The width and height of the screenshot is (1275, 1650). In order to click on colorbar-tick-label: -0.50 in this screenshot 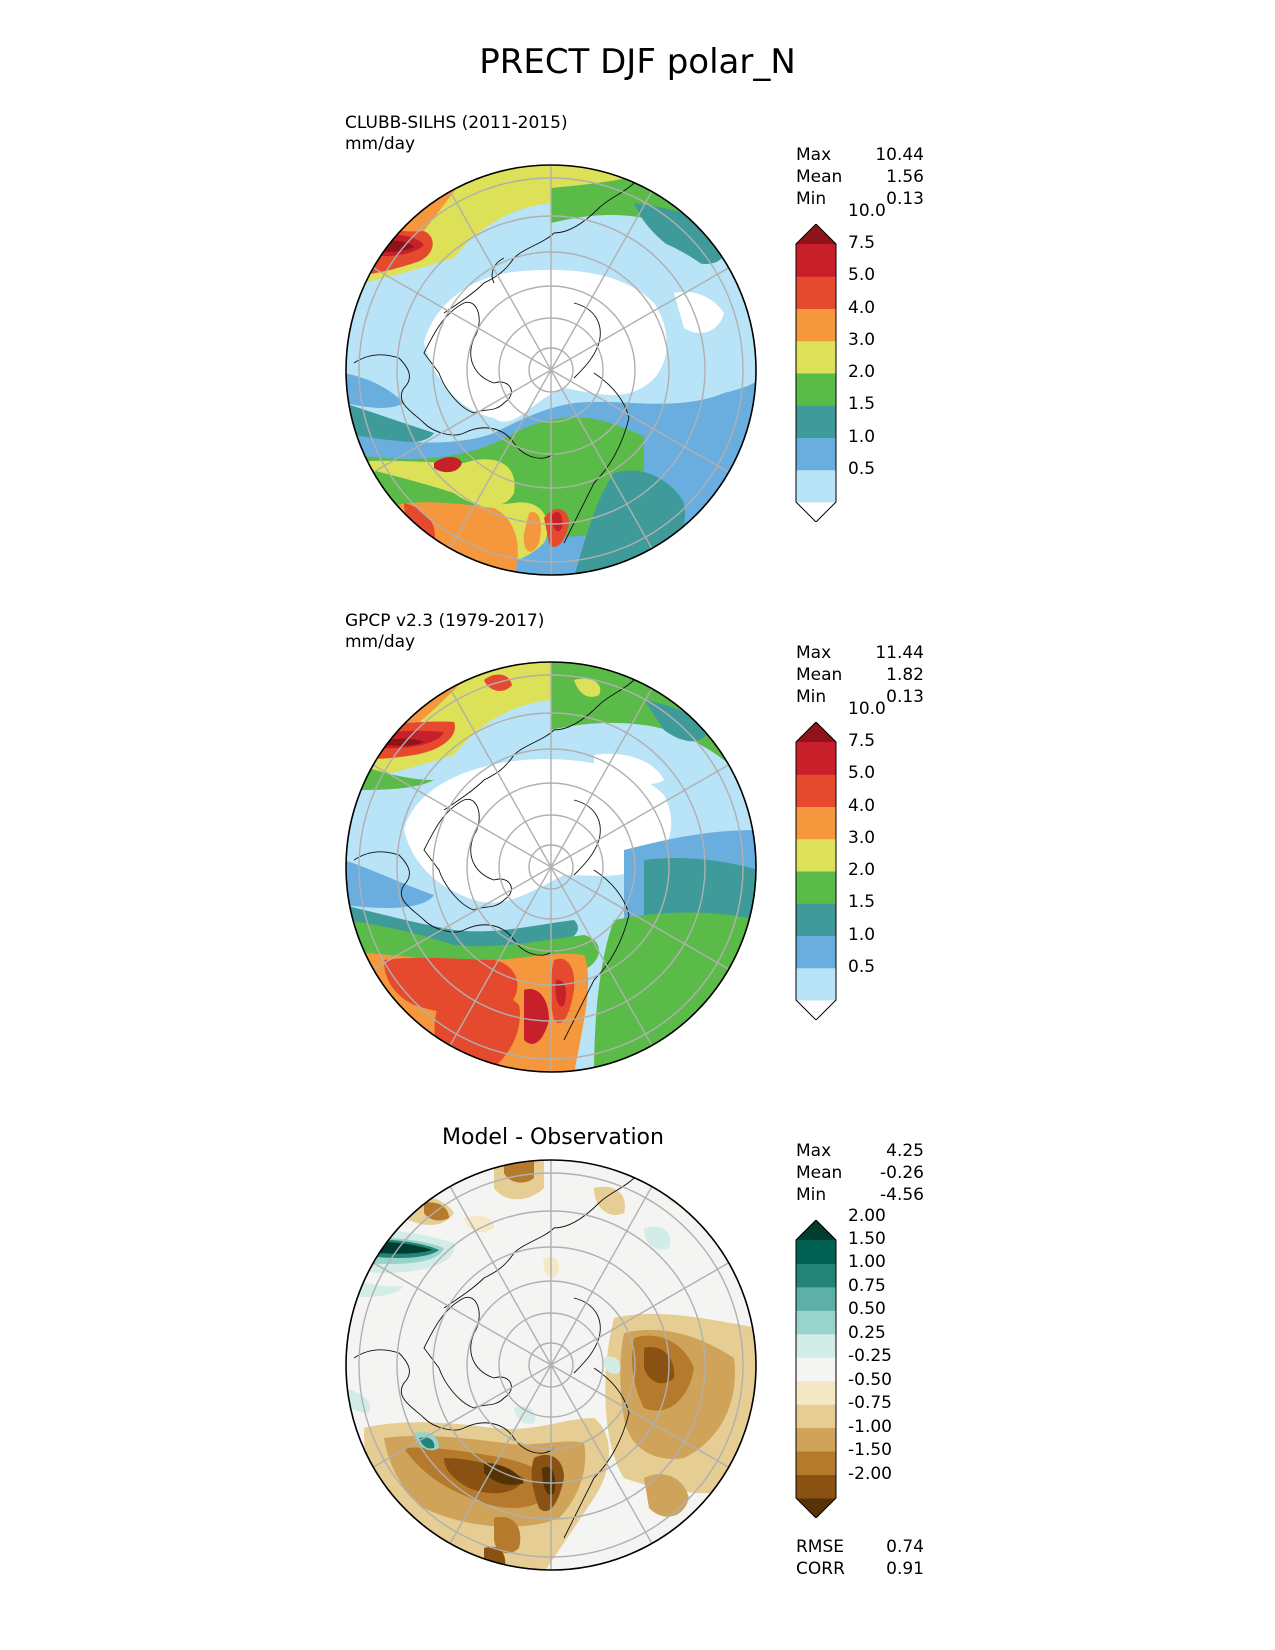, I will do `click(870, 1379)`.